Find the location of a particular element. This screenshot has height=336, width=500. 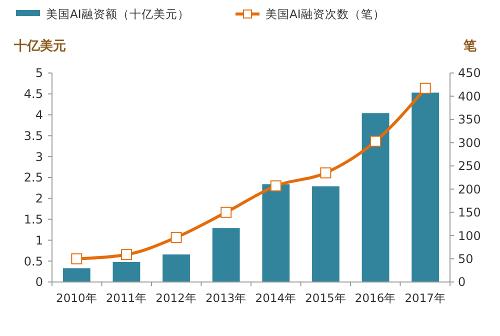

y2-tick-label: 350 is located at coordinates (469, 119).